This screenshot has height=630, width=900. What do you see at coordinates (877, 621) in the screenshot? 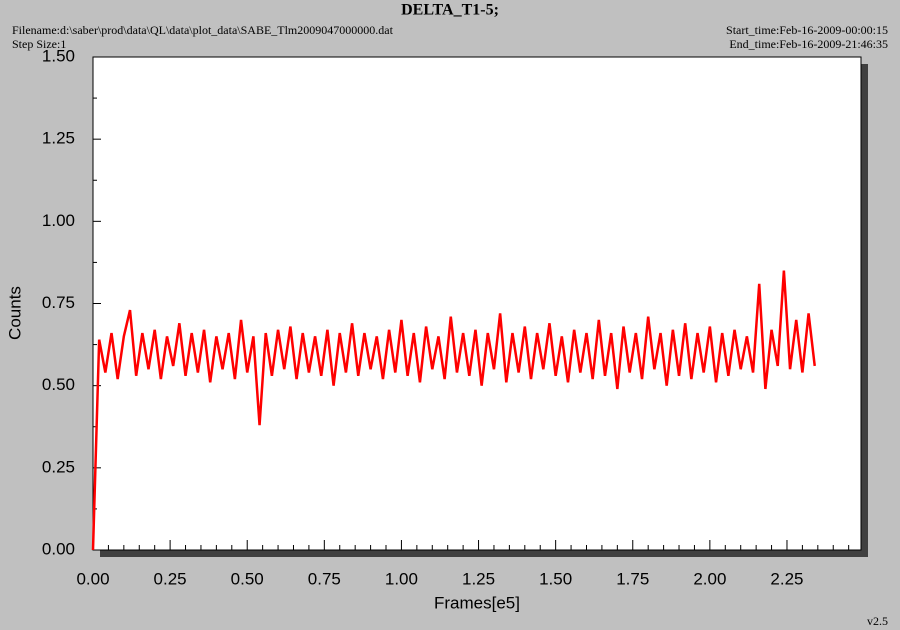
I see `version: v2.5` at bounding box center [877, 621].